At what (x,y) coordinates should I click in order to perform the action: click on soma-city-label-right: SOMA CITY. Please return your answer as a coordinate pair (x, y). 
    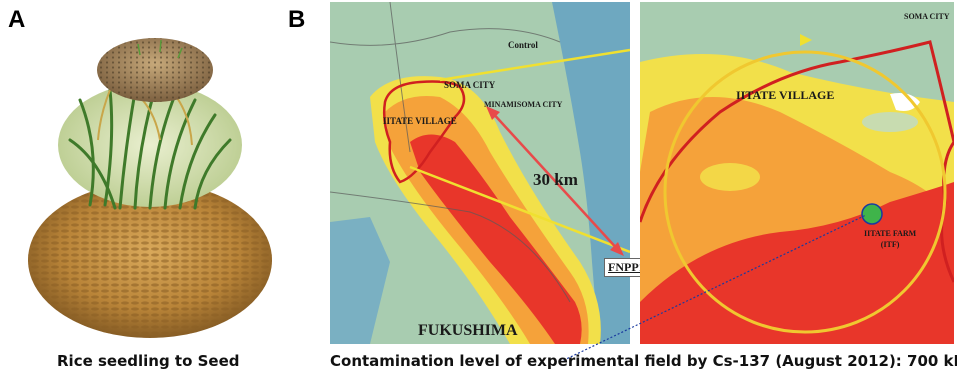
    Looking at the image, I should click on (927, 16).